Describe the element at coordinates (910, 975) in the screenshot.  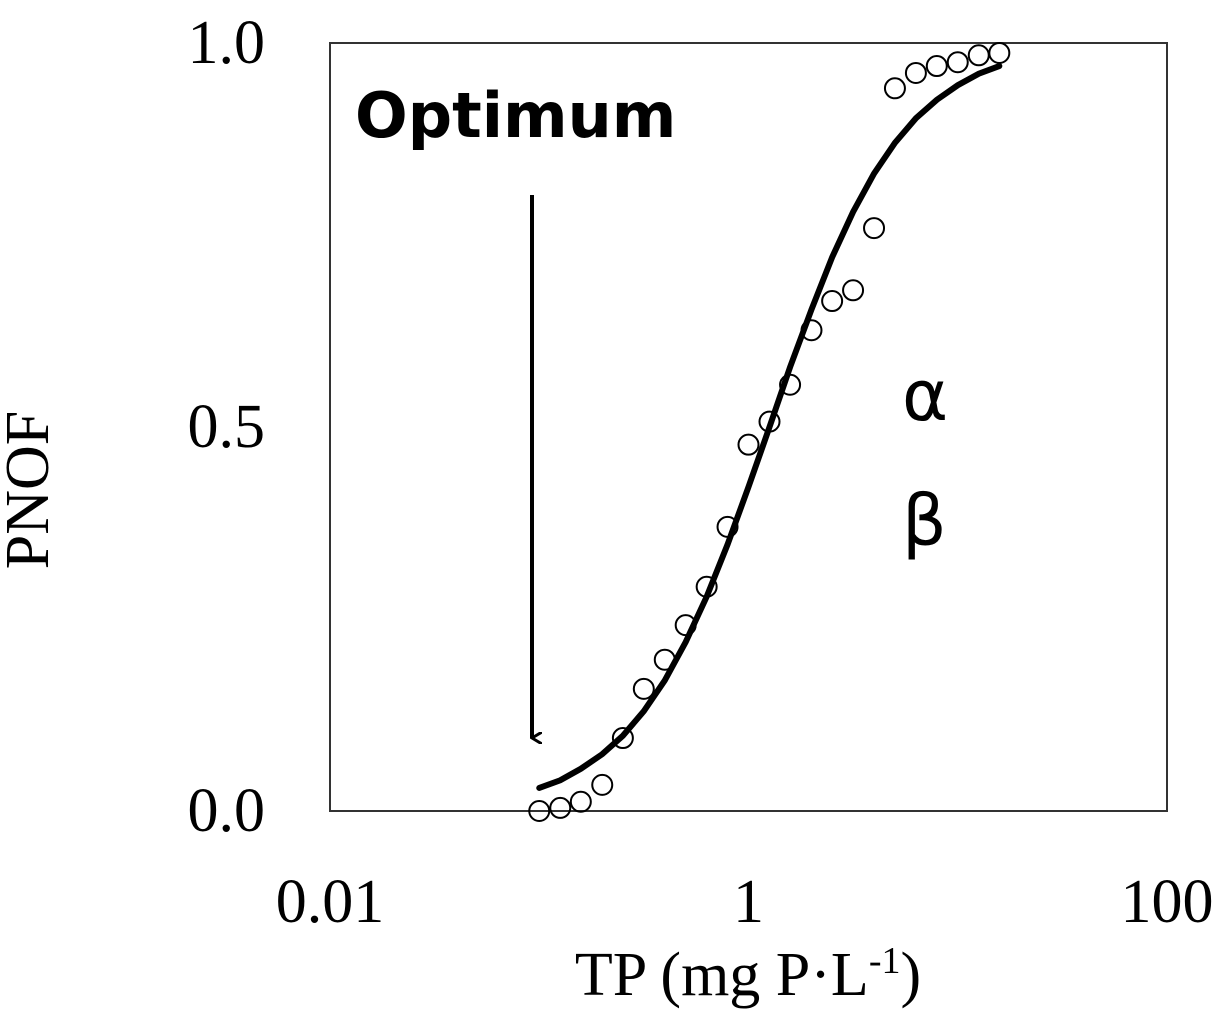
I see `x-label-close: )` at that location.